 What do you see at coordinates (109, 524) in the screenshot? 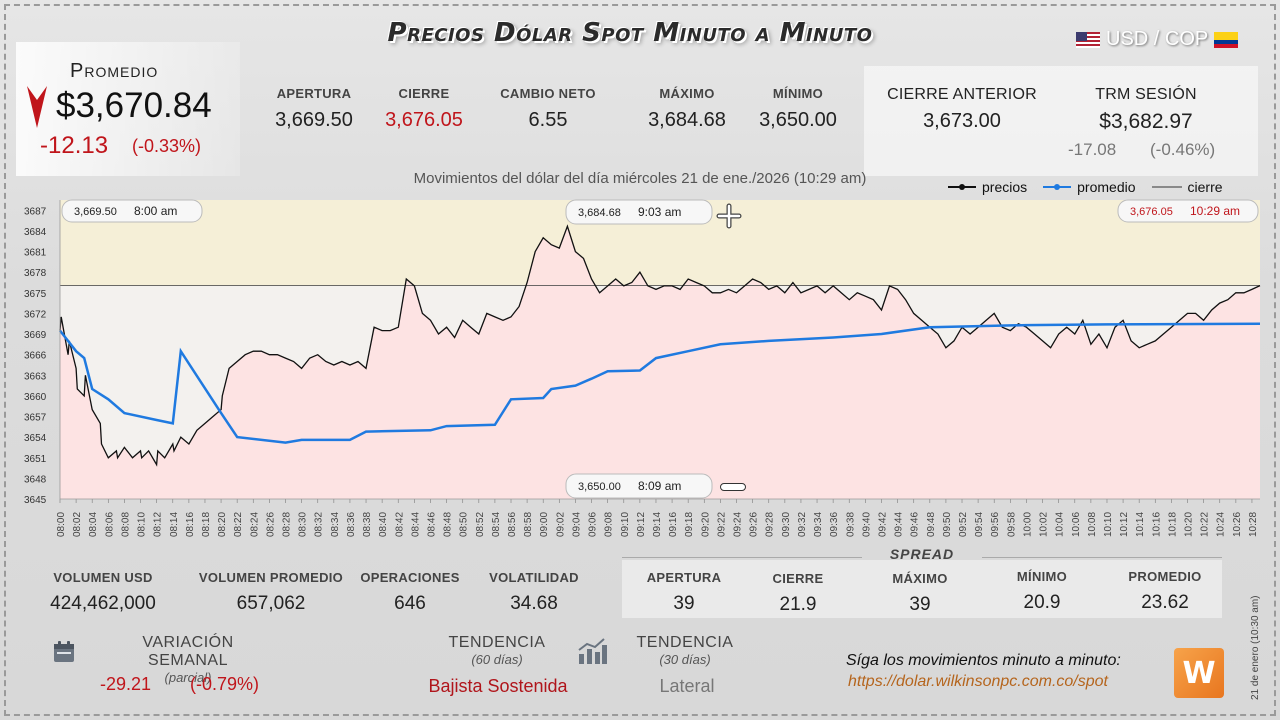
I see `x-tick-label: 08:06` at bounding box center [109, 524].